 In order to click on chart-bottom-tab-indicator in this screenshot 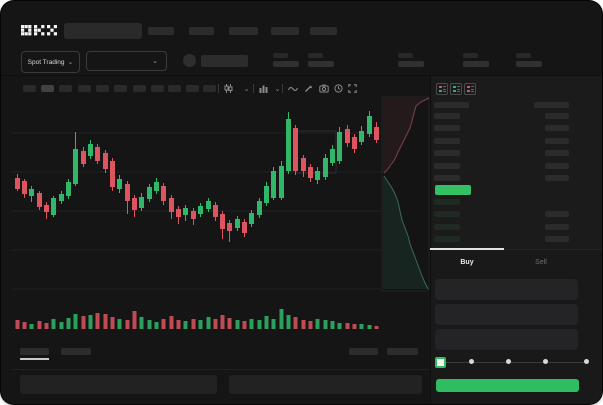, I will do `click(34, 359)`.